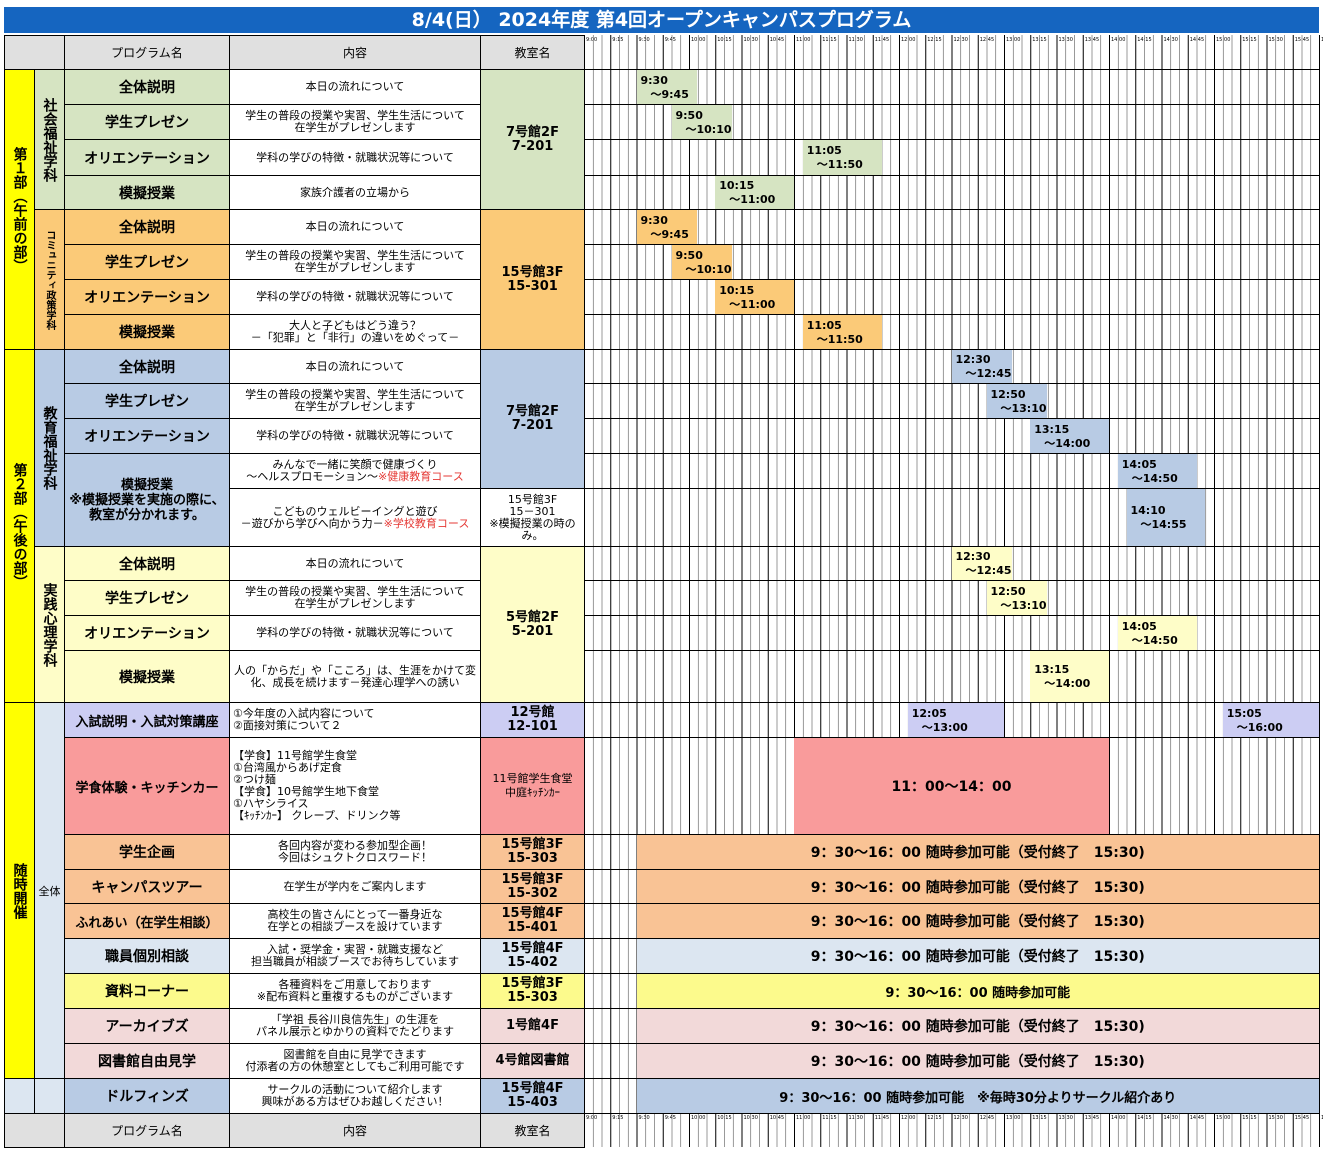 This screenshot has width=1323, height=1153. I want to click on time-tick: 9:30, so click(644, 1118).